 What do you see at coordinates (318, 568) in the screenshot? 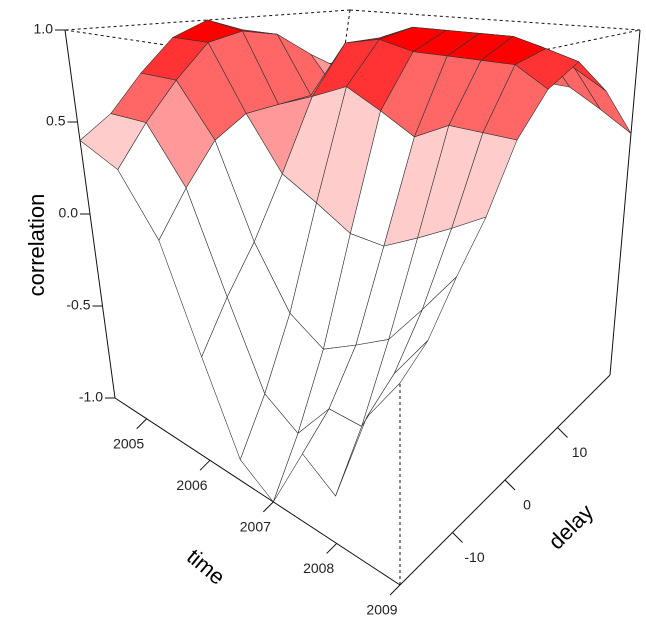
I see `x-tick-label: 2008` at bounding box center [318, 568].